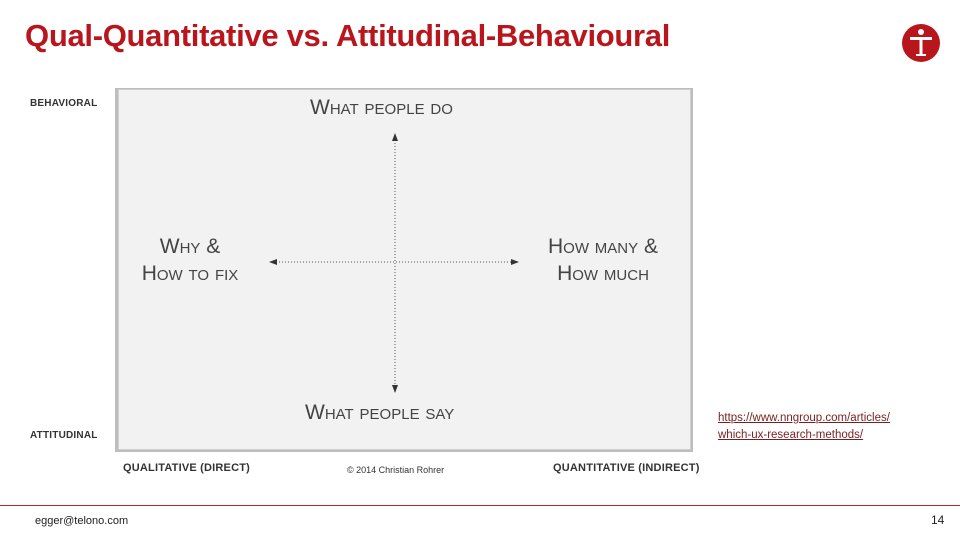  What do you see at coordinates (938, 520) in the screenshot?
I see `page-number: 14` at bounding box center [938, 520].